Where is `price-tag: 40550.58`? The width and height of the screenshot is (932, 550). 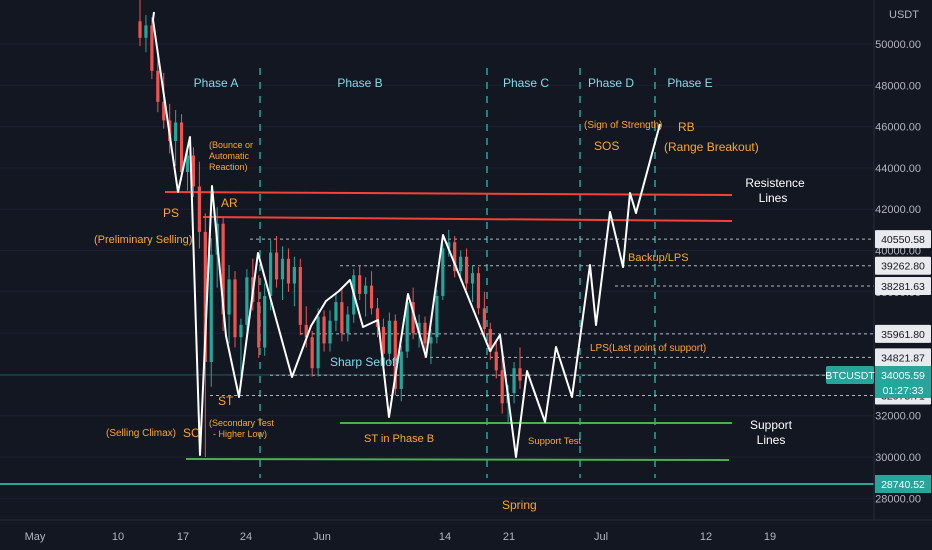 price-tag: 40550.58 is located at coordinates (903, 240).